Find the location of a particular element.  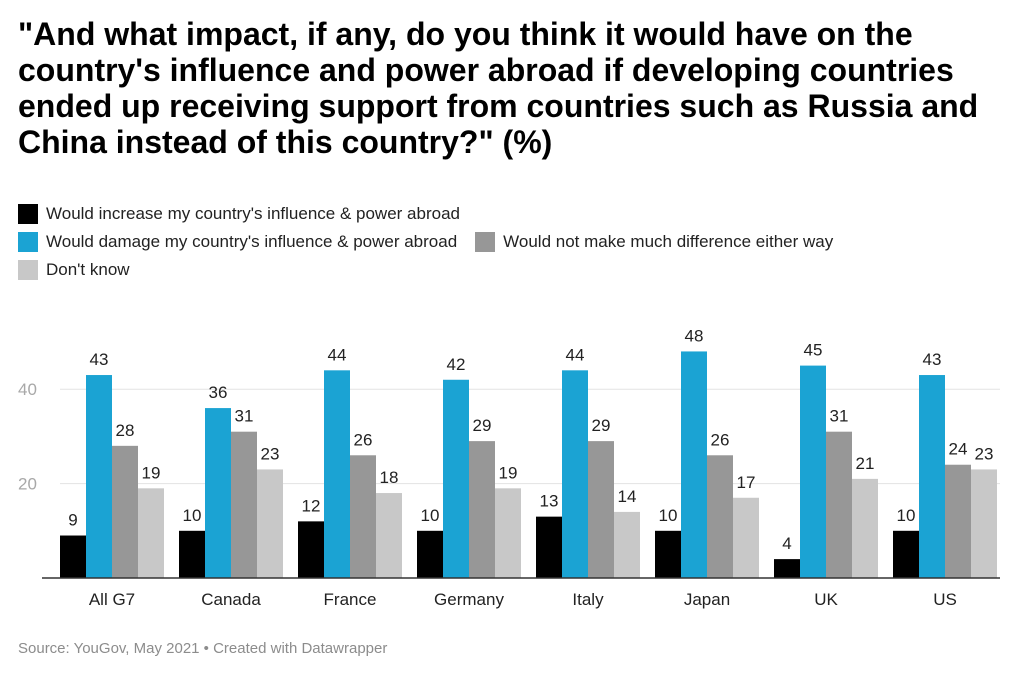

value-label-japan-series-3: 17 is located at coordinates (746, 482).